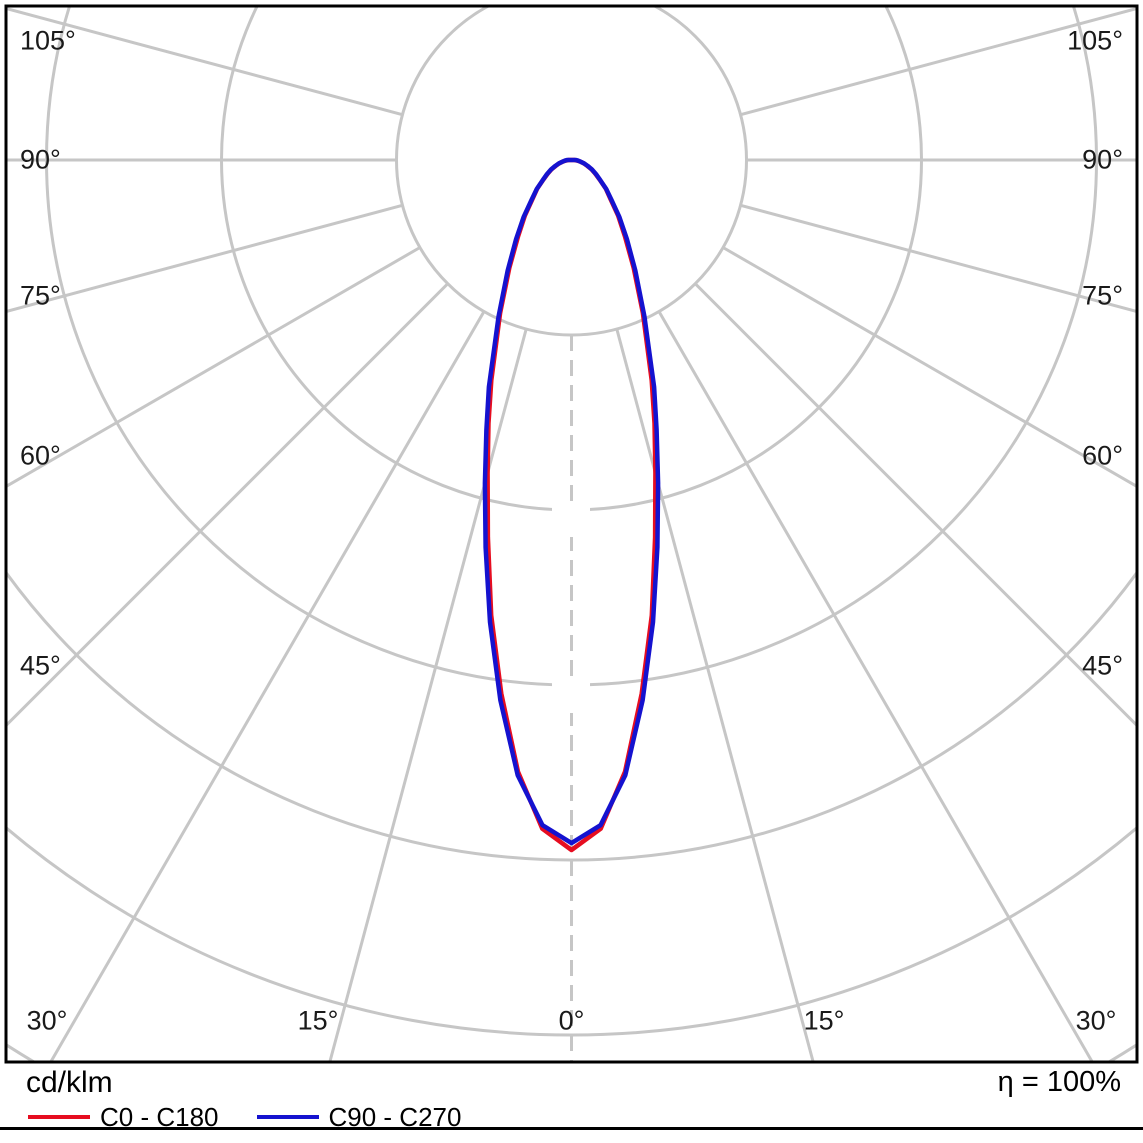 The height and width of the screenshot is (1143, 1143). What do you see at coordinates (395, 1117) in the screenshot?
I see `legend-label-c90-c270: C90 - C270` at bounding box center [395, 1117].